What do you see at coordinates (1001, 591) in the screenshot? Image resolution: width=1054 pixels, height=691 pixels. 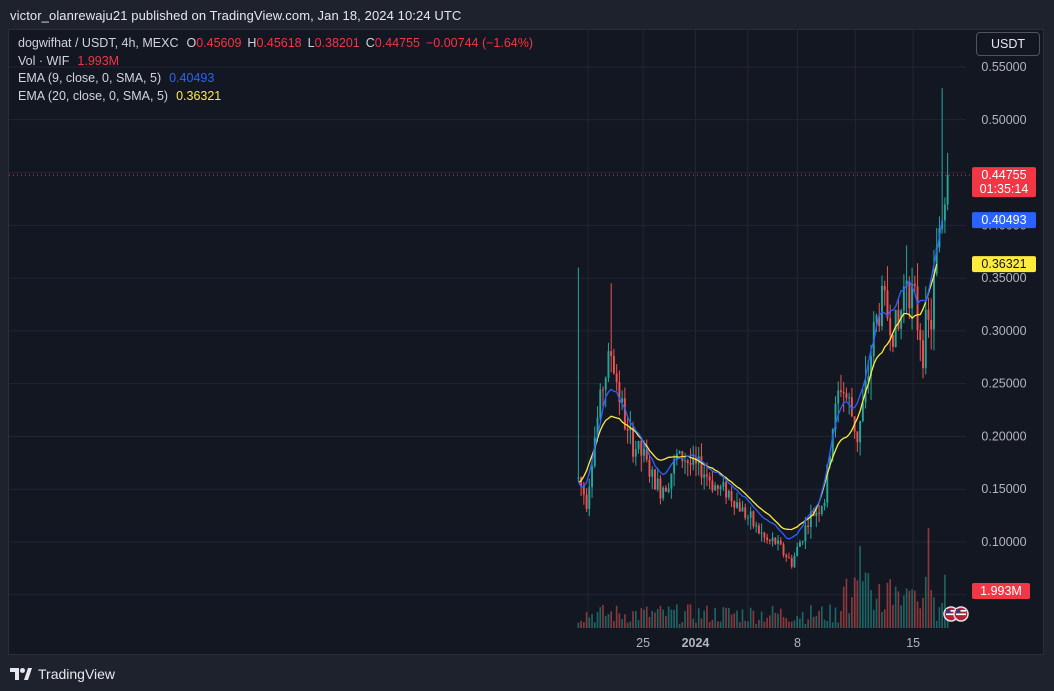 I see `volume-label-box` at bounding box center [1001, 591].